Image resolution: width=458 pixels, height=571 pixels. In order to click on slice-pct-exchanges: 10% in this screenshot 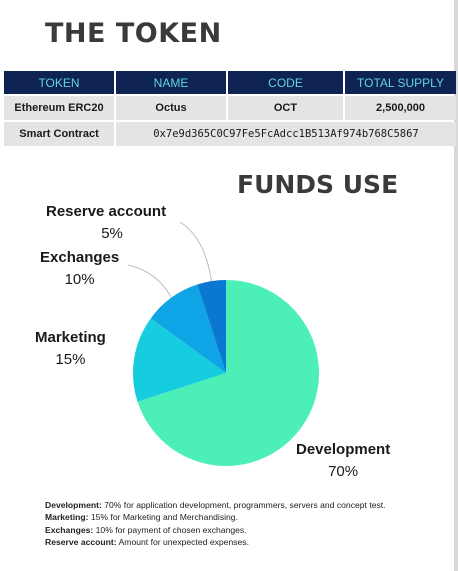, I will do `click(79, 279)`.